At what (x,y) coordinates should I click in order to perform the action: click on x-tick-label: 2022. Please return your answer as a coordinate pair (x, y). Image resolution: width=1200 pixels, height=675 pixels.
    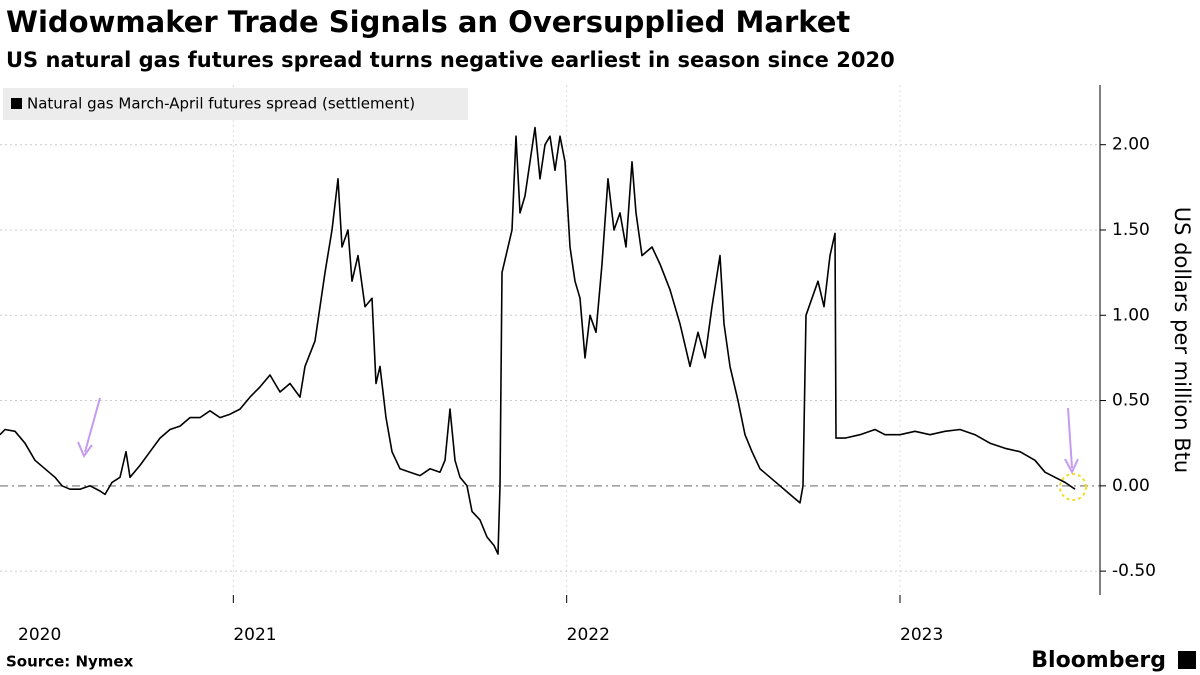
    Looking at the image, I should click on (588, 635).